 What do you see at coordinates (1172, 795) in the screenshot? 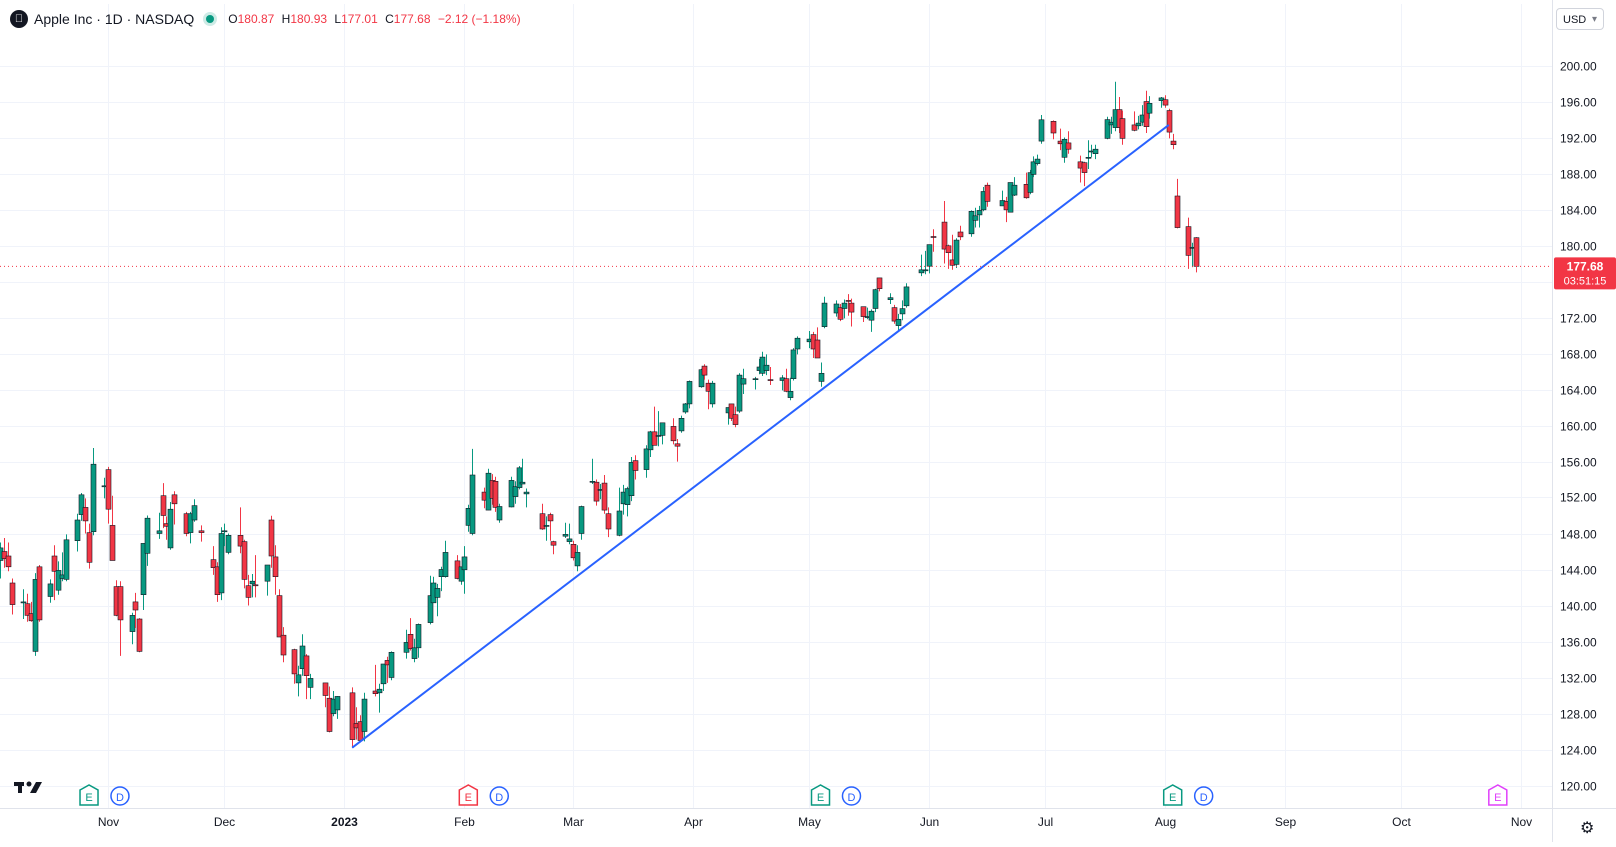
I see `earnings-marker` at bounding box center [1172, 795].